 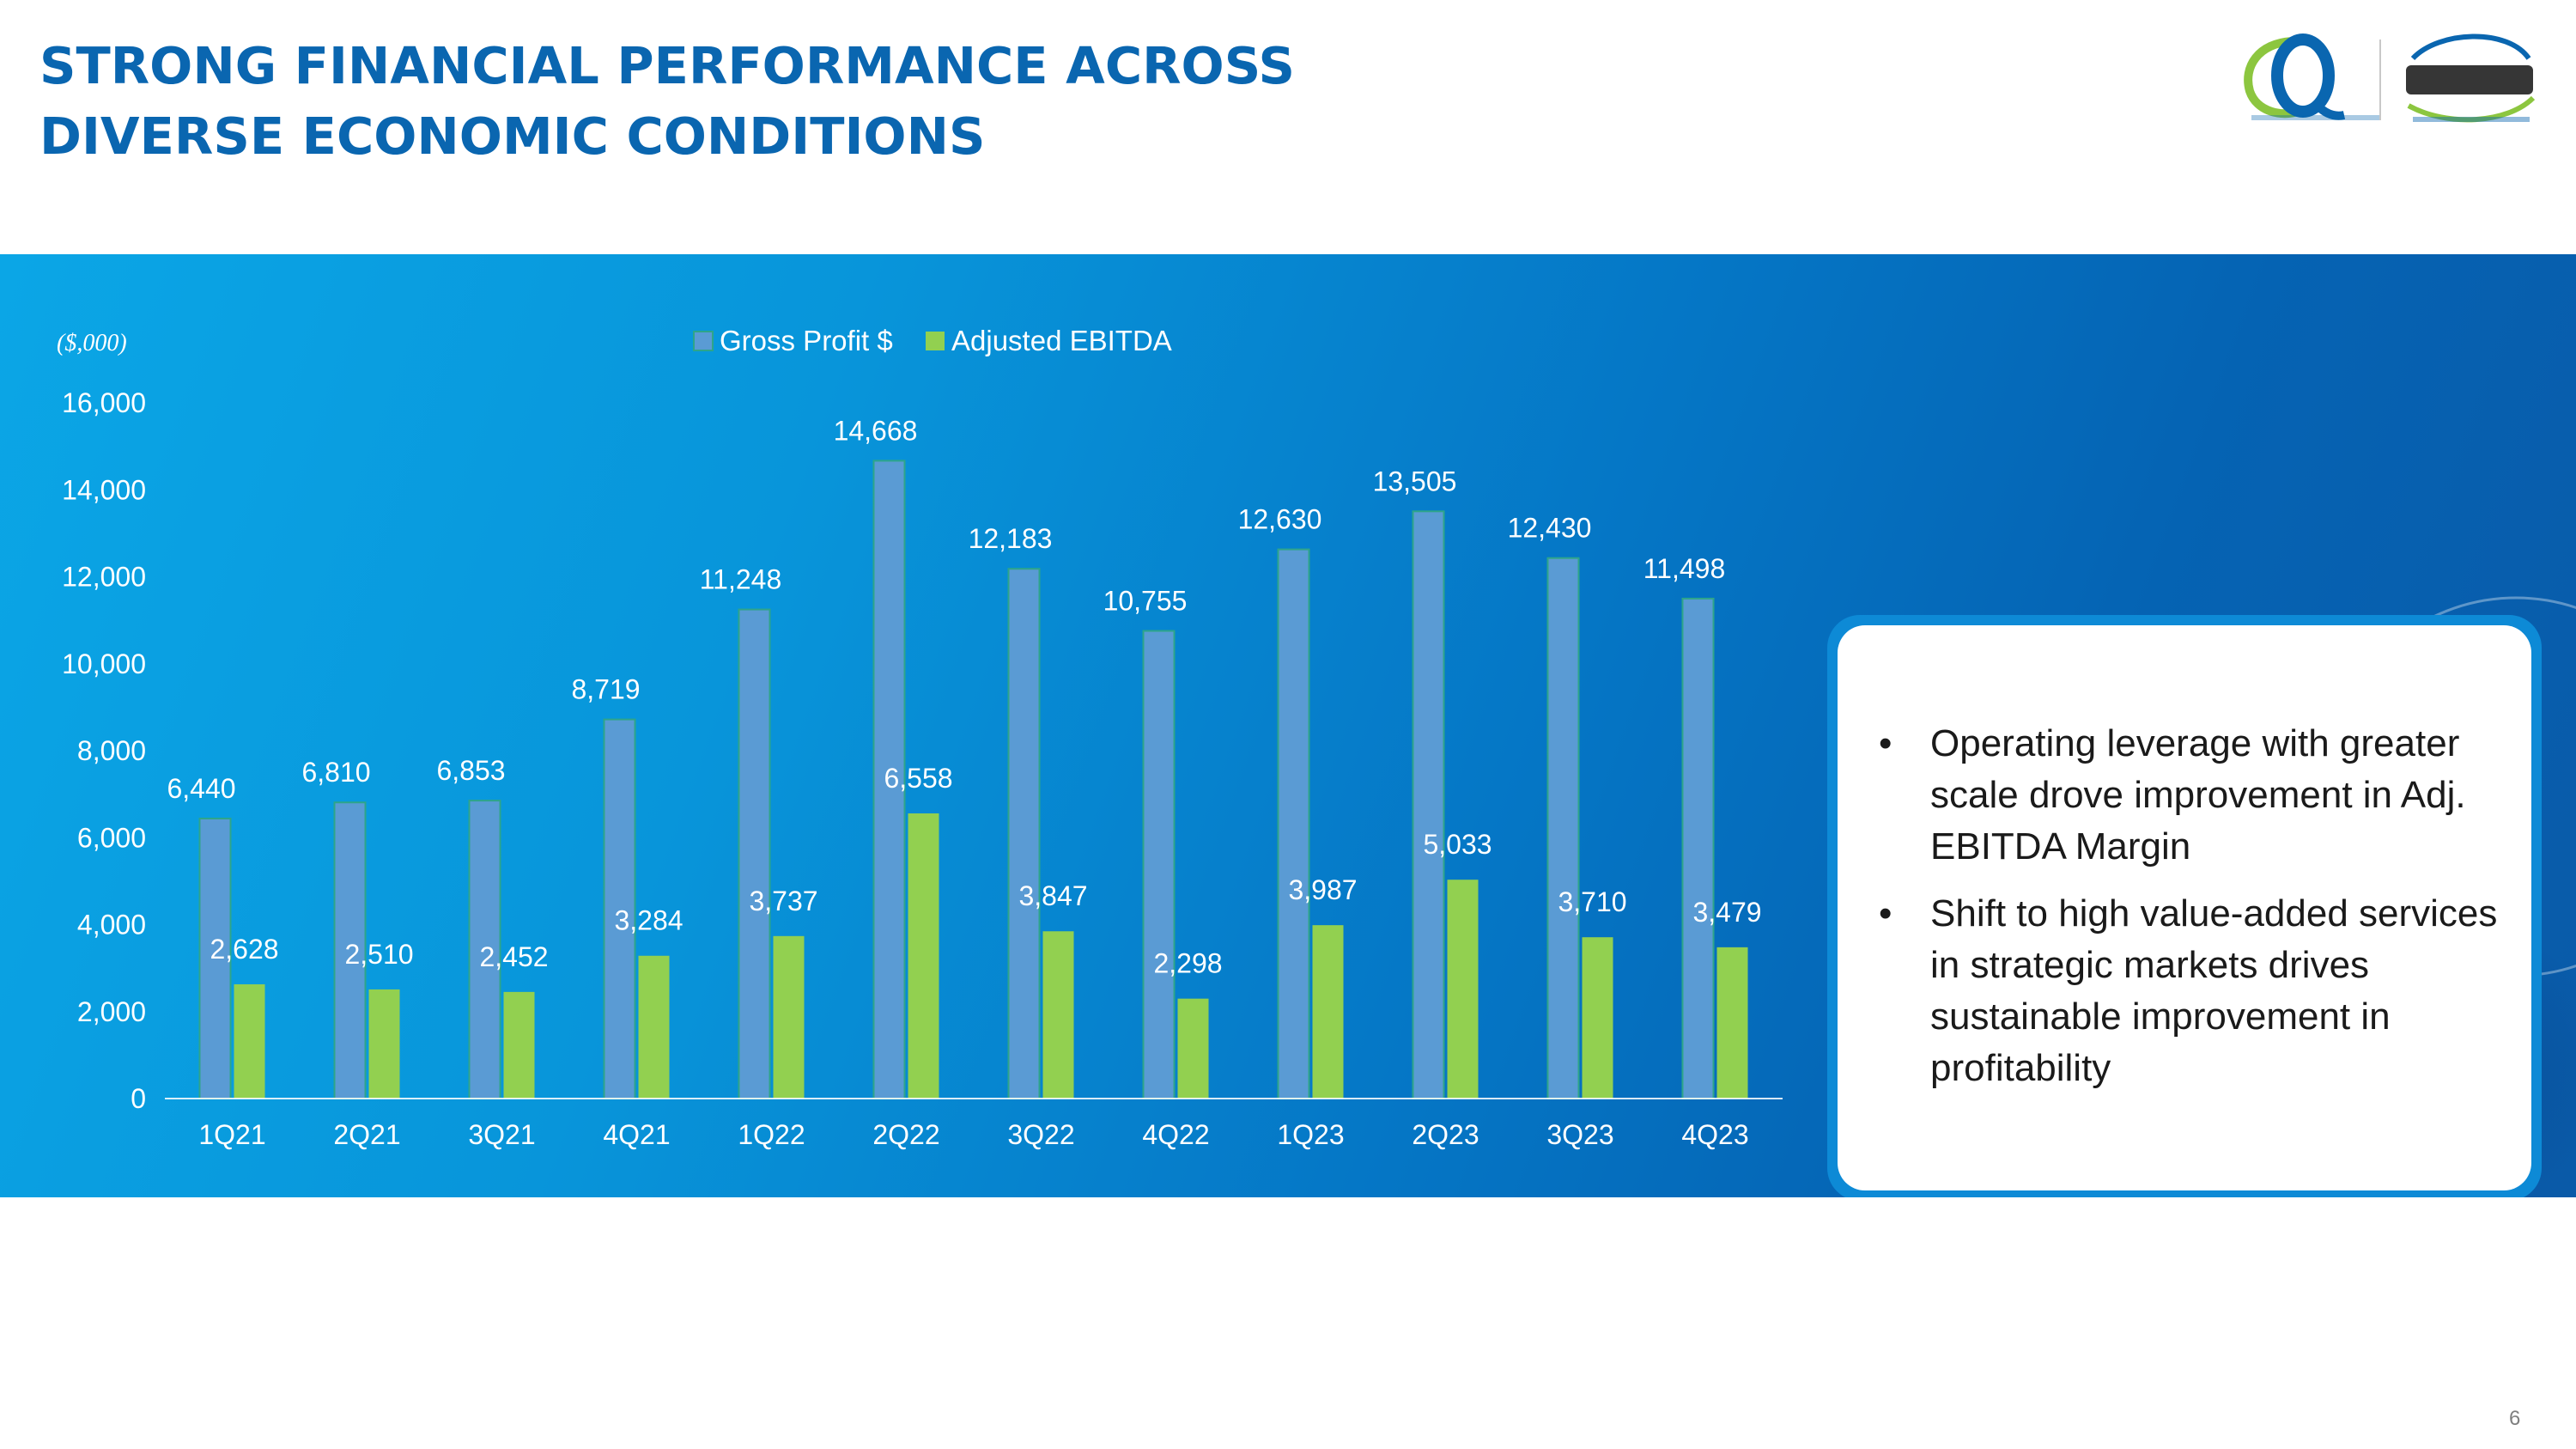 I want to click on x-tick-label: 4Q23, so click(x=1715, y=1134).